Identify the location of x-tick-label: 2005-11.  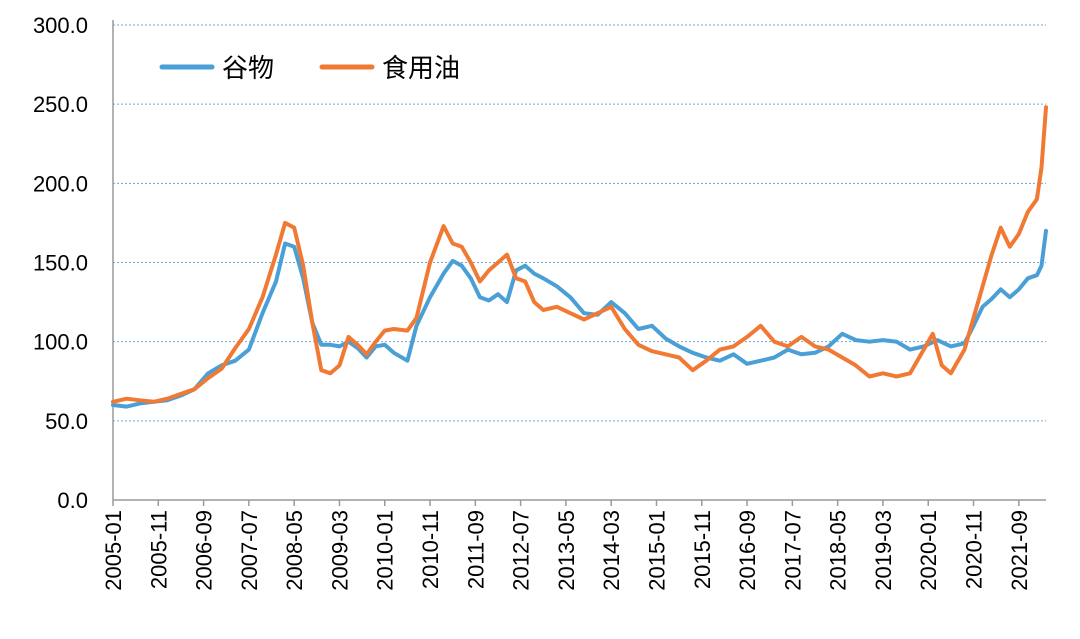
(158, 549).